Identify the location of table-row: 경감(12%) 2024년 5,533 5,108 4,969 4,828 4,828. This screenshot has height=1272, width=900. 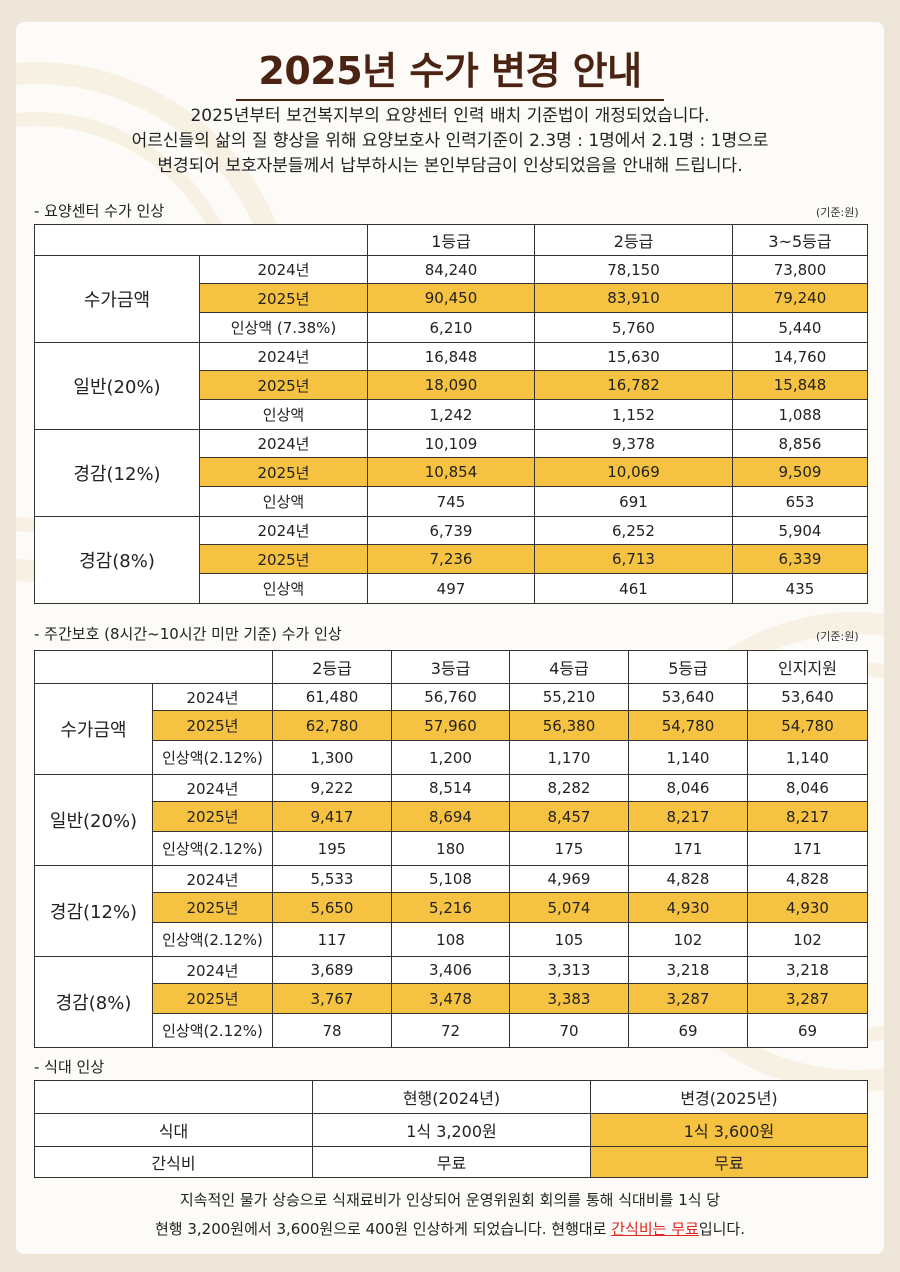
(451, 911).